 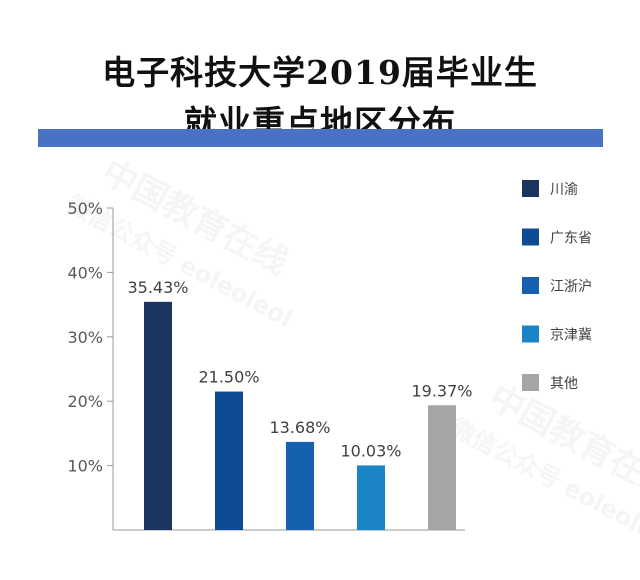 What do you see at coordinates (85, 337) in the screenshot?
I see `y-tick-label: 30%` at bounding box center [85, 337].